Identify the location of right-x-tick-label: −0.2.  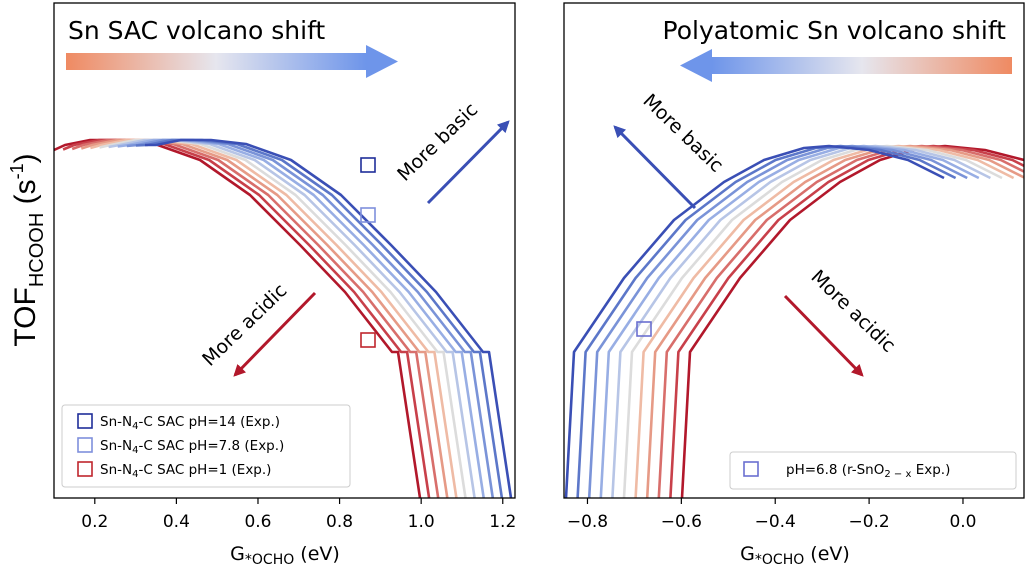
(868, 522).